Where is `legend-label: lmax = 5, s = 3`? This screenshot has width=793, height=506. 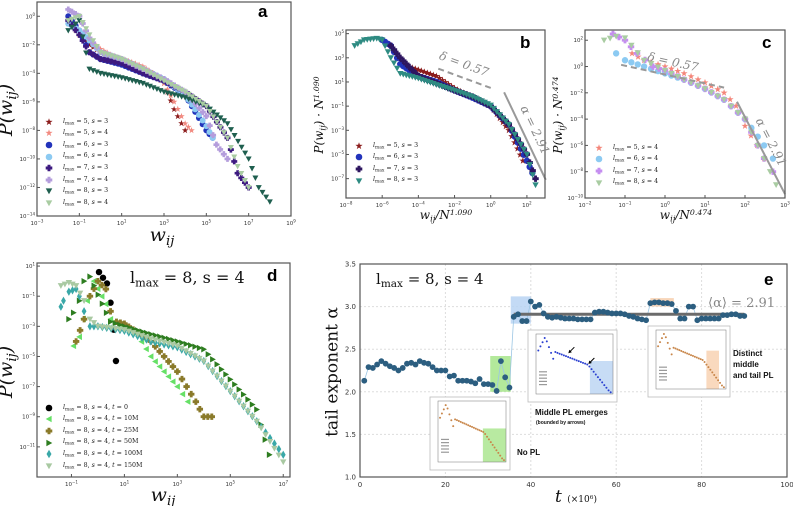 legend-label: lmax = 5, s = 3 is located at coordinates (86, 121).